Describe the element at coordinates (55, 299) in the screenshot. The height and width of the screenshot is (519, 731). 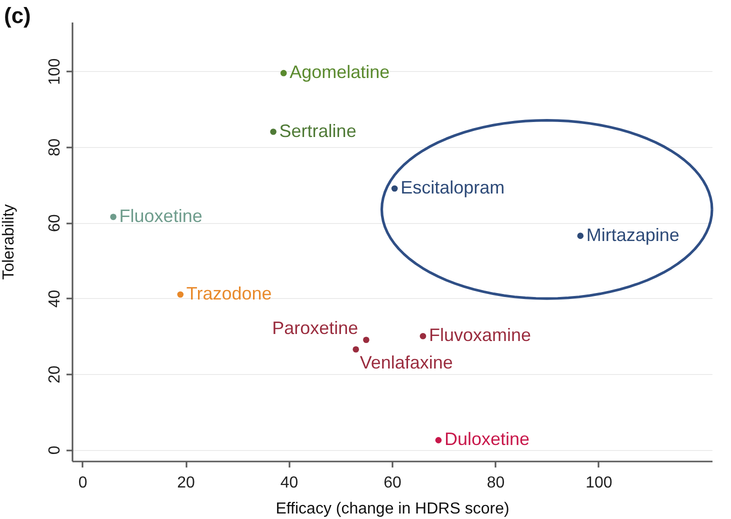
I see `y-tick-label: 40` at that location.